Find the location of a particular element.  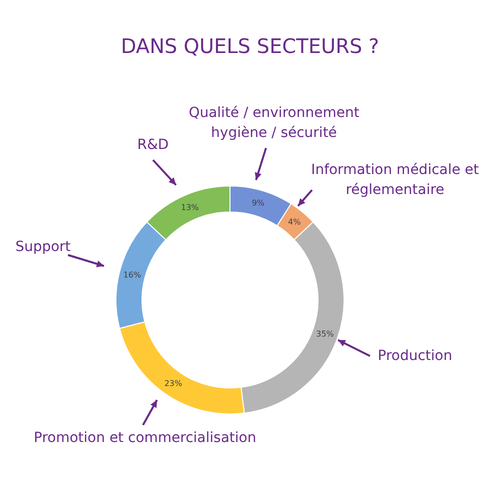

slice-label: Support is located at coordinates (43, 247).